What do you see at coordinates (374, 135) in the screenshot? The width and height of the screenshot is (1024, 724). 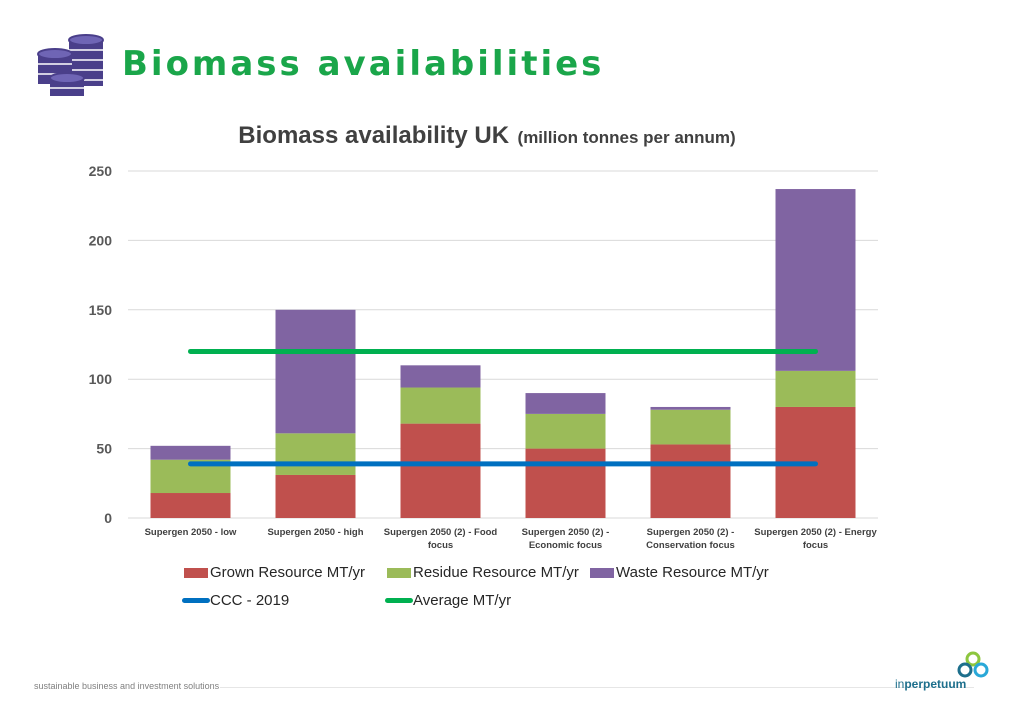 I see `chart-title-main: Biomass availability UK` at bounding box center [374, 135].